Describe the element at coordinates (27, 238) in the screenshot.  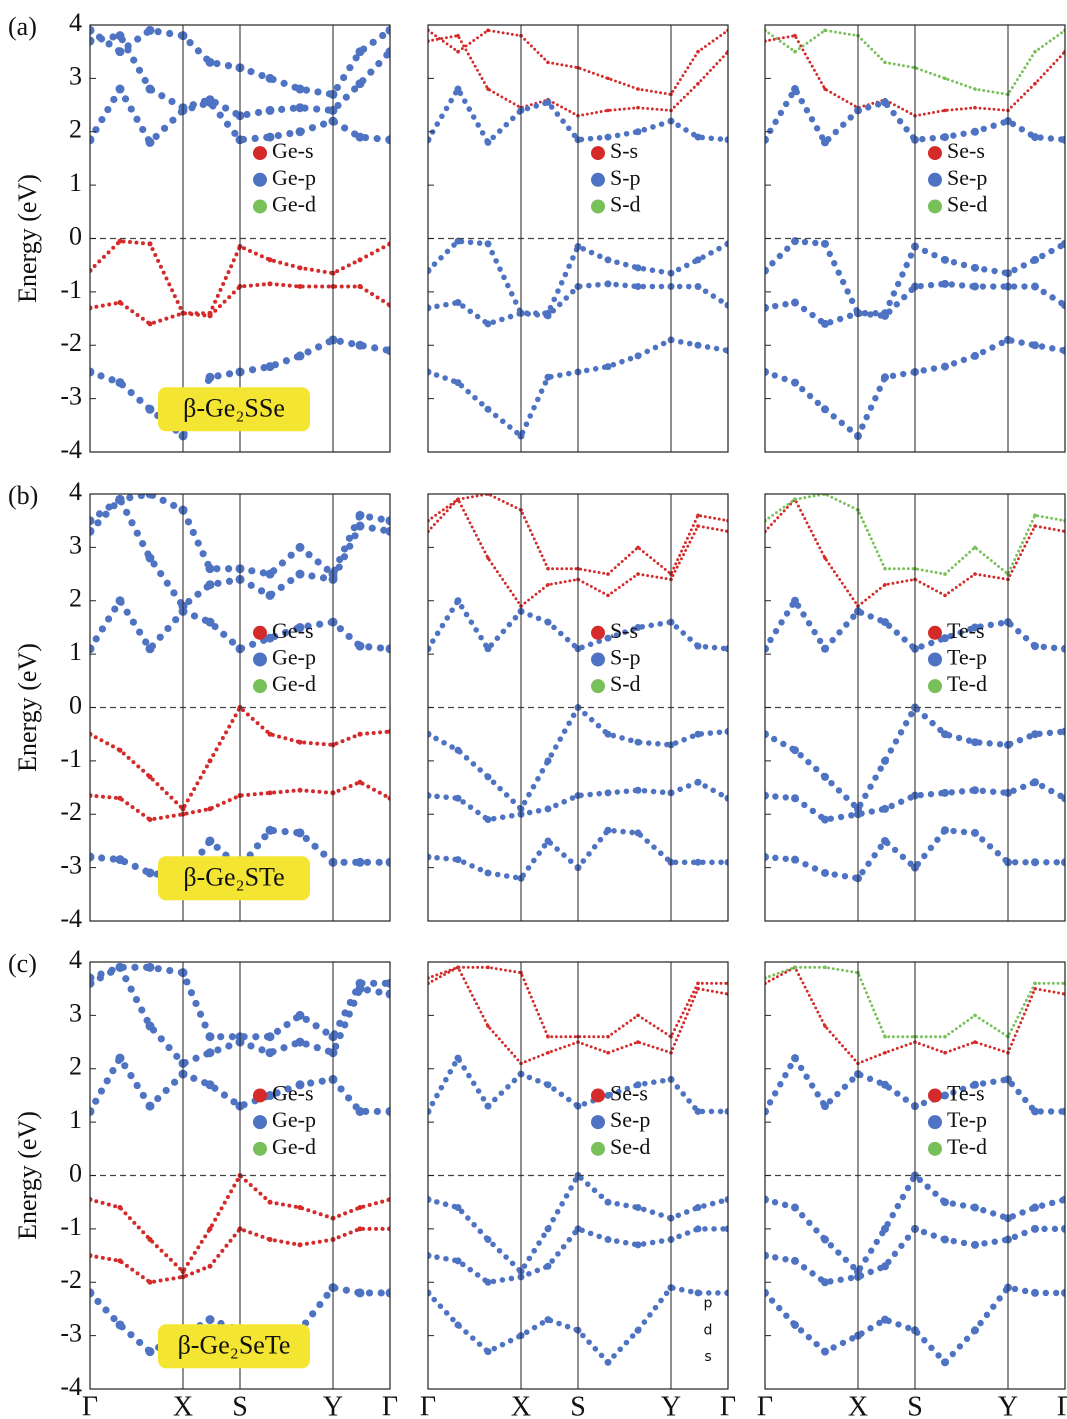
I see `y-axis-label: Energy (eV)` at that location.